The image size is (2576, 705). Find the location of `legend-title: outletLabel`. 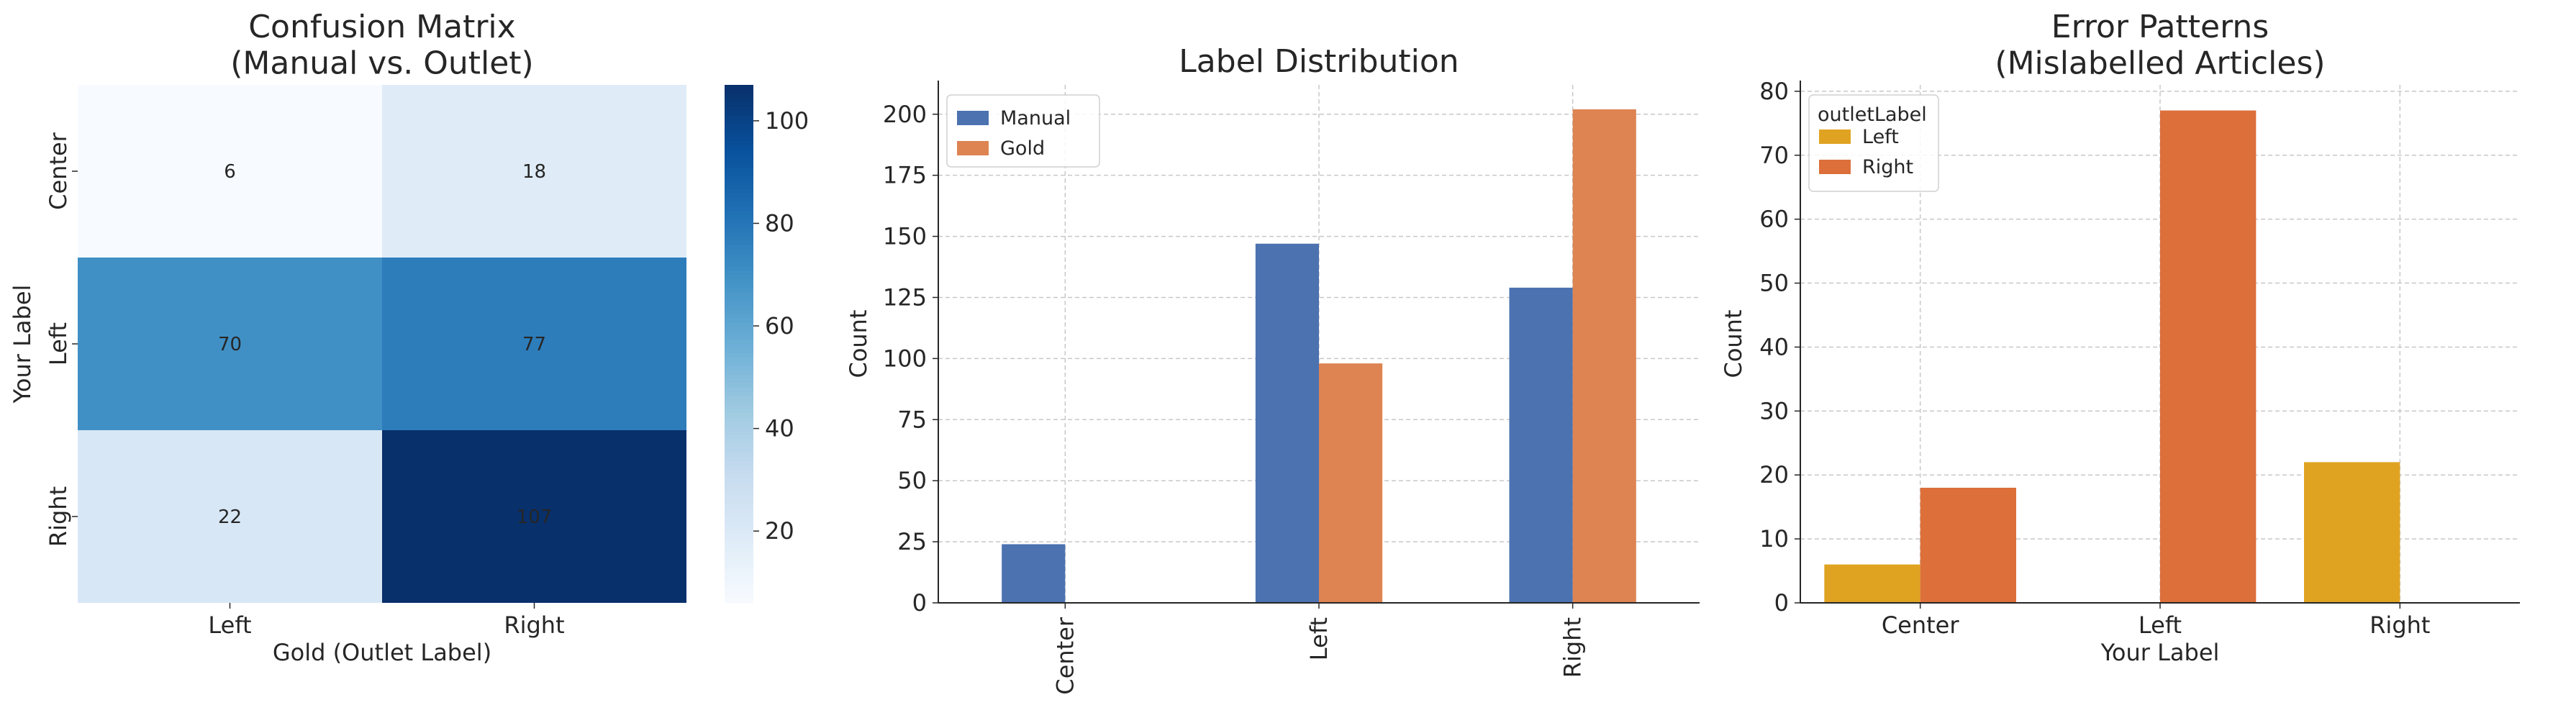

legend-title: outletLabel is located at coordinates (1872, 115).